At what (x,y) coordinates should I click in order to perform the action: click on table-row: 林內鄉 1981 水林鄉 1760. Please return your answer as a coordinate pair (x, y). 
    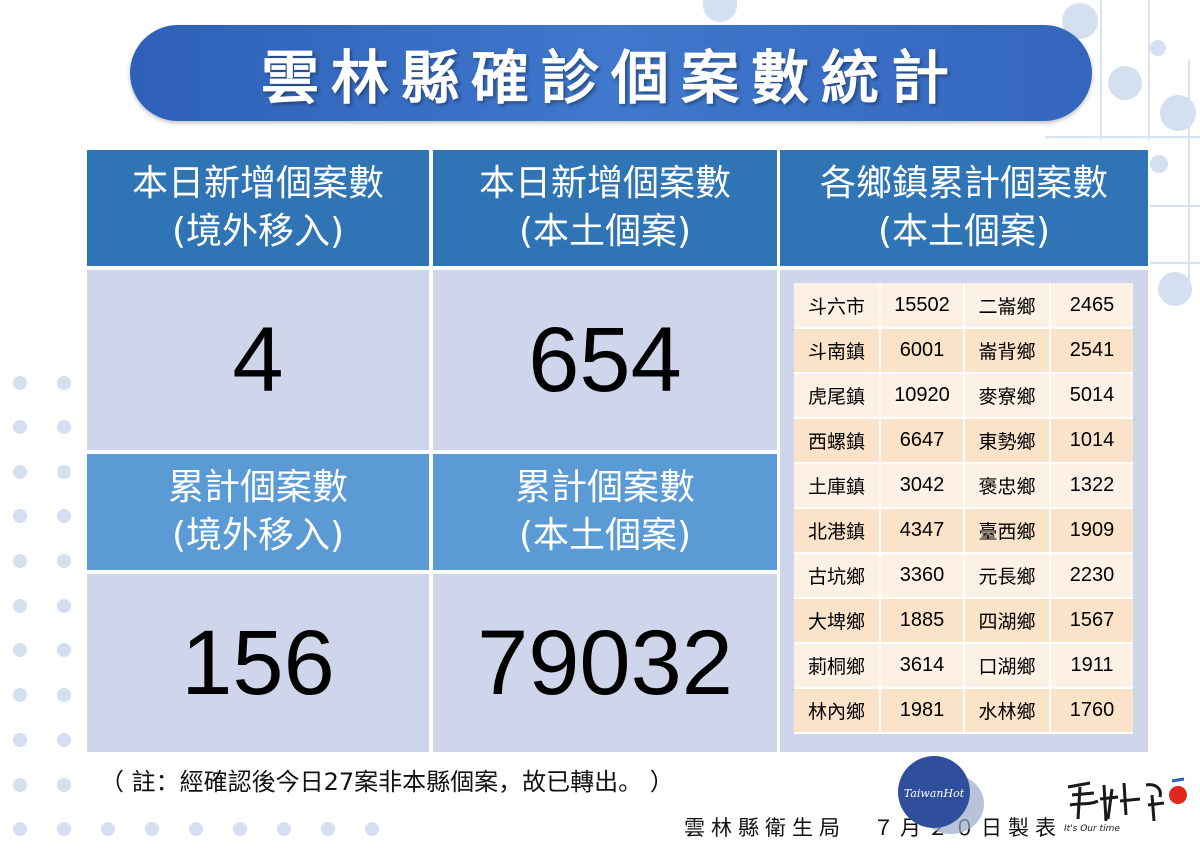
    Looking at the image, I should click on (963, 711).